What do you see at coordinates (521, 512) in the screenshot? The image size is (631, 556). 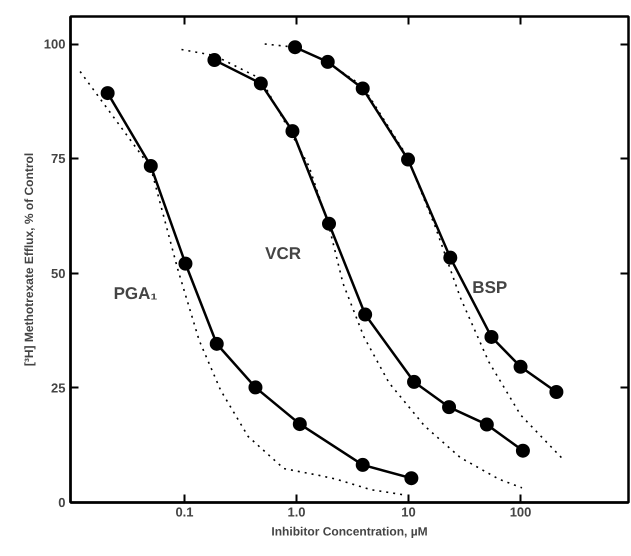 I see `x-tick-label: 100` at bounding box center [521, 512].